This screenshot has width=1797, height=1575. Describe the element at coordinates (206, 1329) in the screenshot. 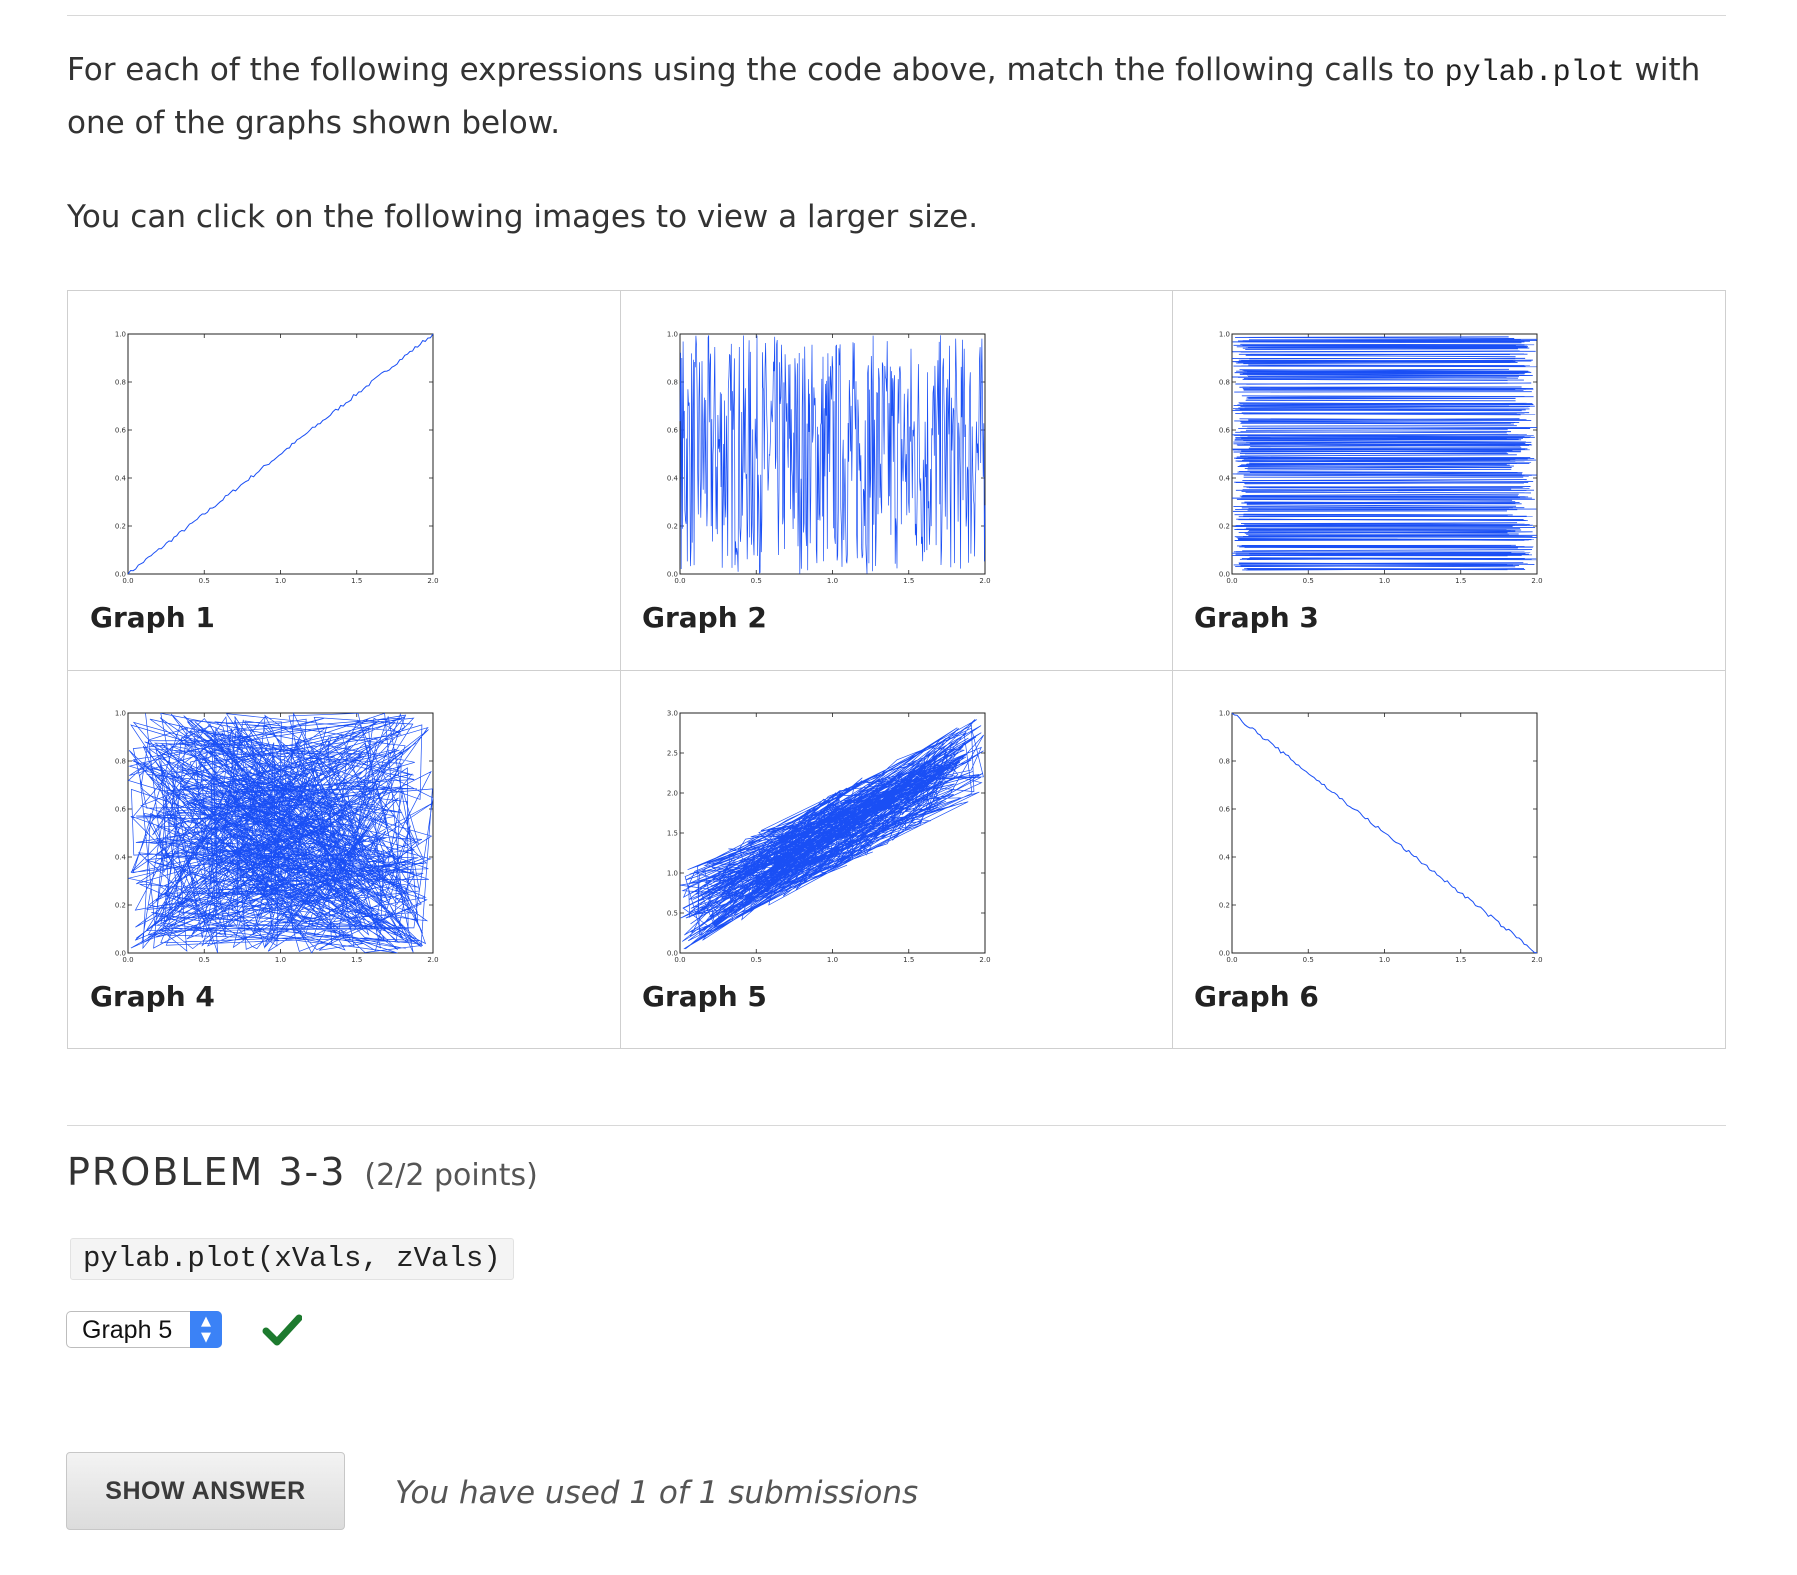

I see `chevron-up-down-icon: ▲ ▼` at that location.